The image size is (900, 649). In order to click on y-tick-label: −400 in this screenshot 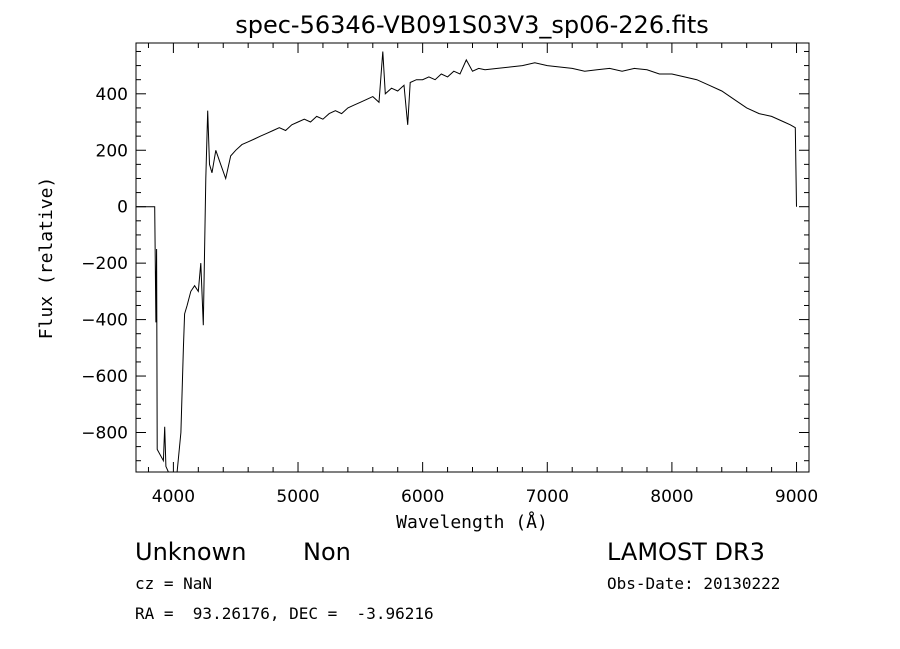, I will do `click(104, 321)`.